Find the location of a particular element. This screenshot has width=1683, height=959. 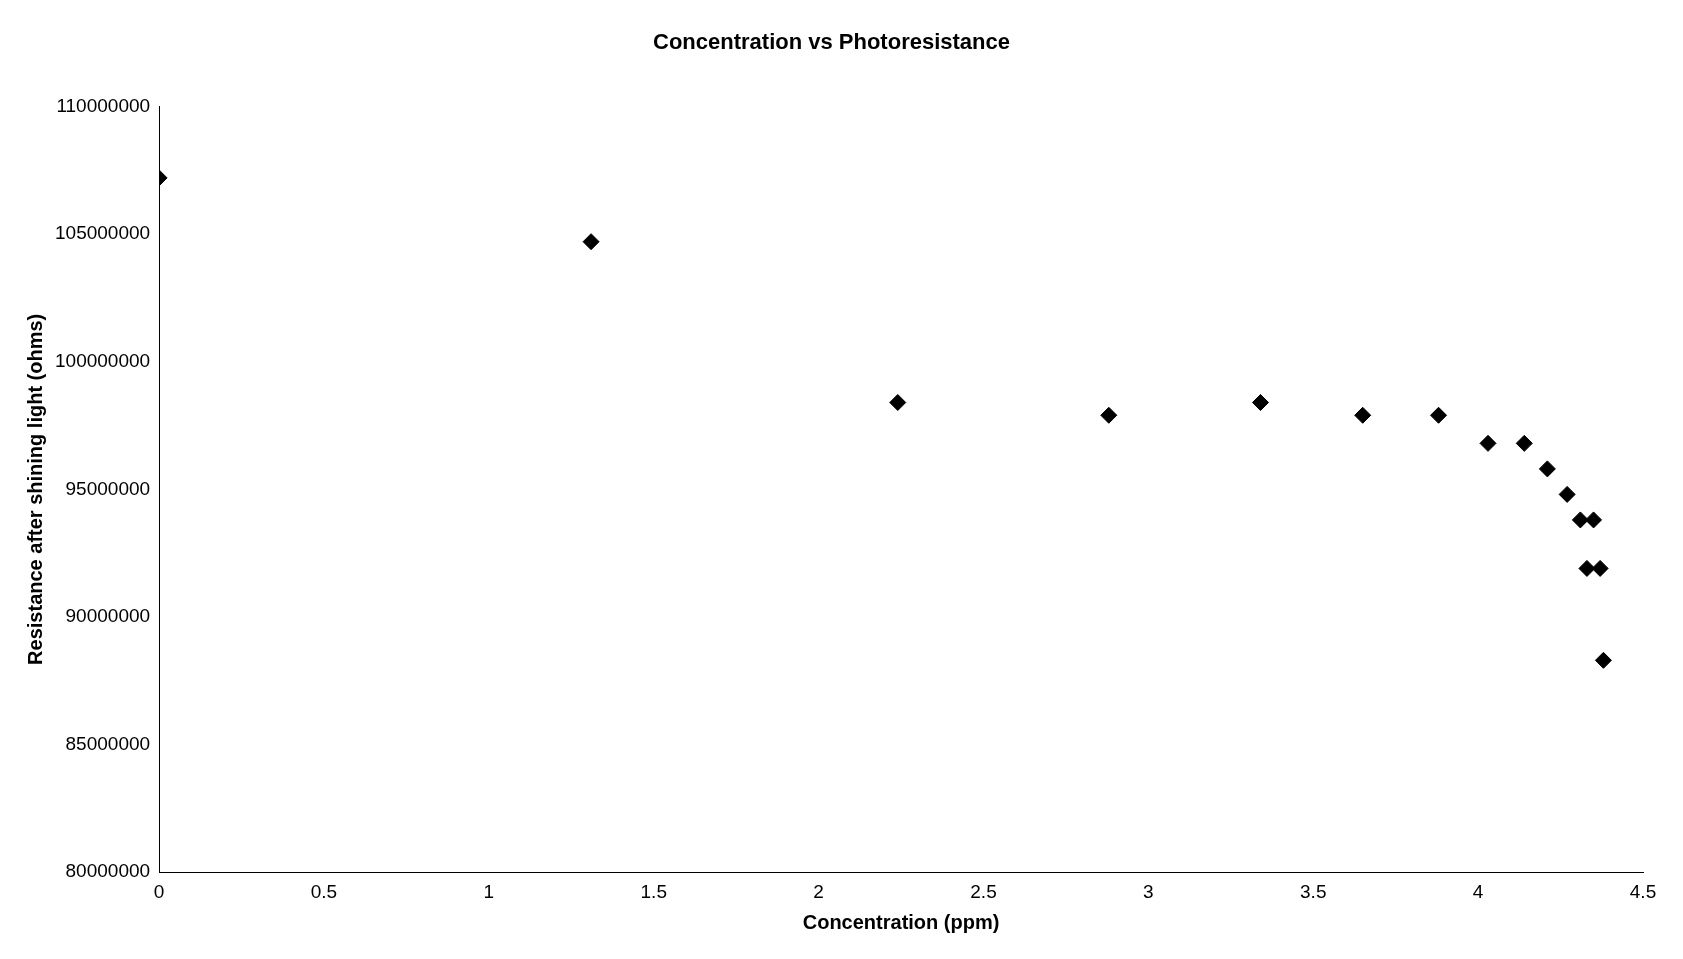

y-tick-label: 80000000 is located at coordinates (108, 871).